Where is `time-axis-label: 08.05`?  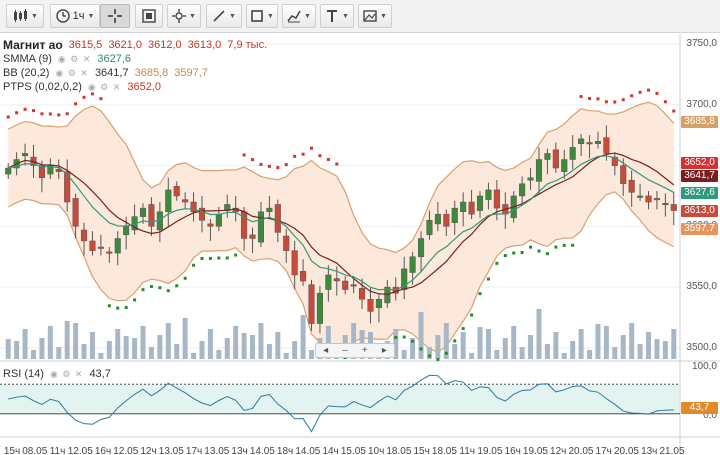 time-axis-label: 08.05 is located at coordinates (35, 450).